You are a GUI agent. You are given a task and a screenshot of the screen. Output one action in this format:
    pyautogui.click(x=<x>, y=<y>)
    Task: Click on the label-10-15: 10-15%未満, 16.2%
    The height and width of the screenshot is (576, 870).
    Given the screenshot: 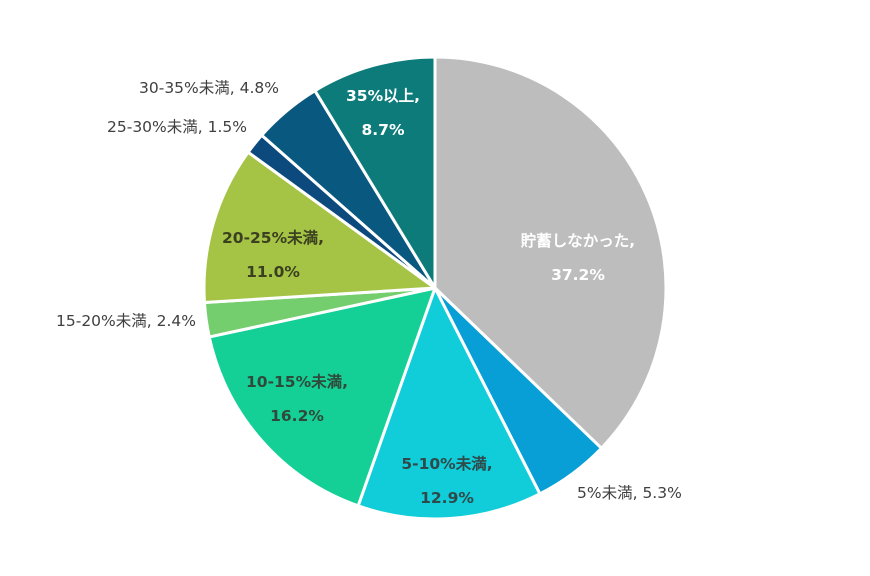 What is the action you would take?
    pyautogui.click(x=297, y=399)
    